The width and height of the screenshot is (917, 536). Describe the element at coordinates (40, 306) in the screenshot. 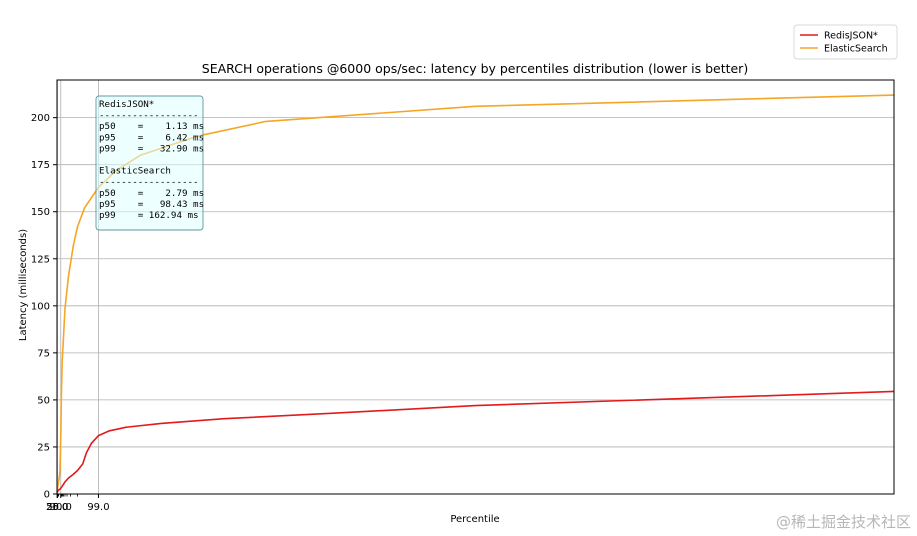

I see `y-tick-label: 100` at that location.